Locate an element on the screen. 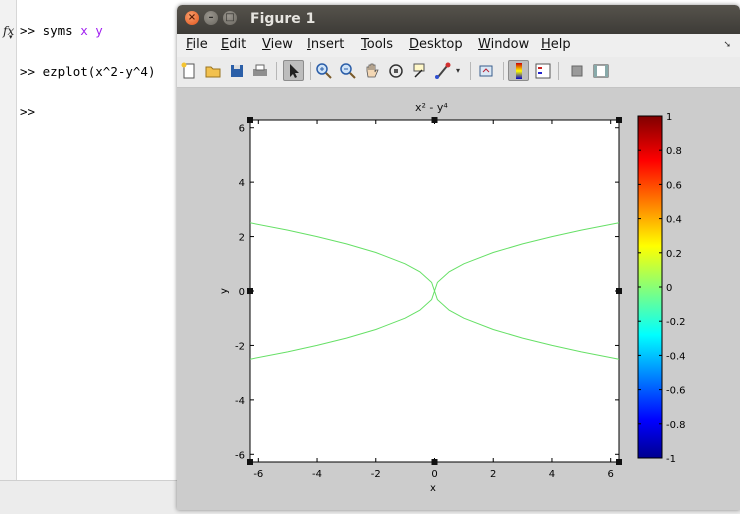  menu-help: Help is located at coordinates (556, 44).